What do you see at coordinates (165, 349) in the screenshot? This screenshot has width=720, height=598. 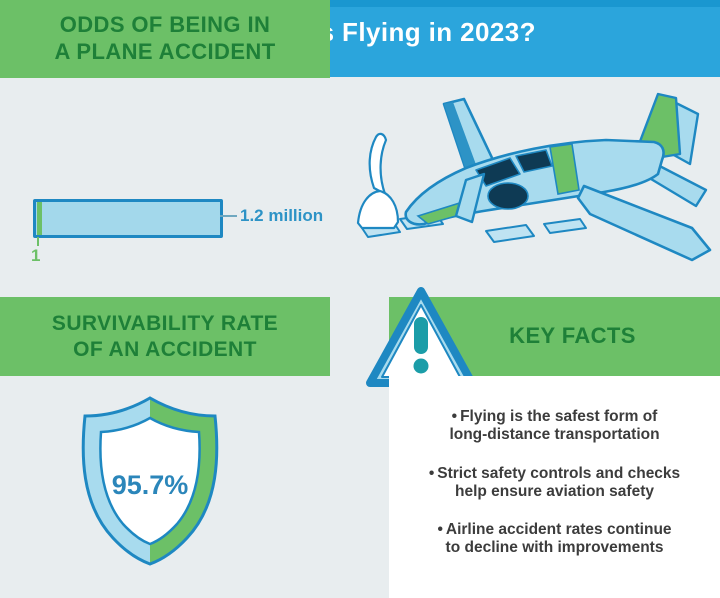 I see `survivability-heading-line2: OF AN ACCIDENT` at bounding box center [165, 349].